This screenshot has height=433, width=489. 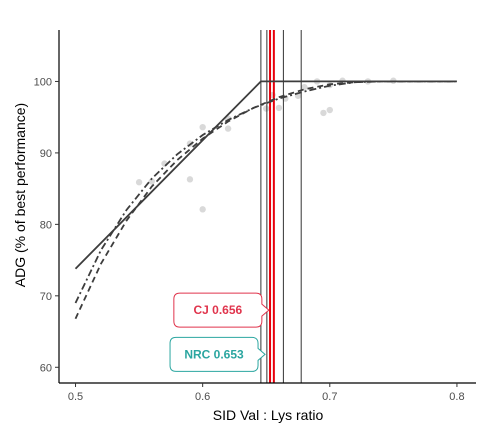 I want to click on y-axis-title: ADG (% of best performance), so click(x=20, y=195).